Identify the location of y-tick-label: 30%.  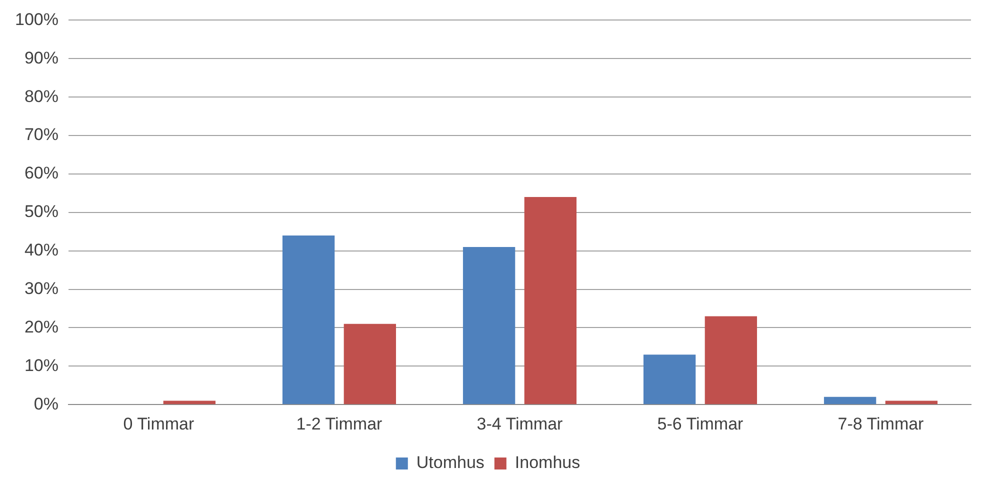
(41, 288).